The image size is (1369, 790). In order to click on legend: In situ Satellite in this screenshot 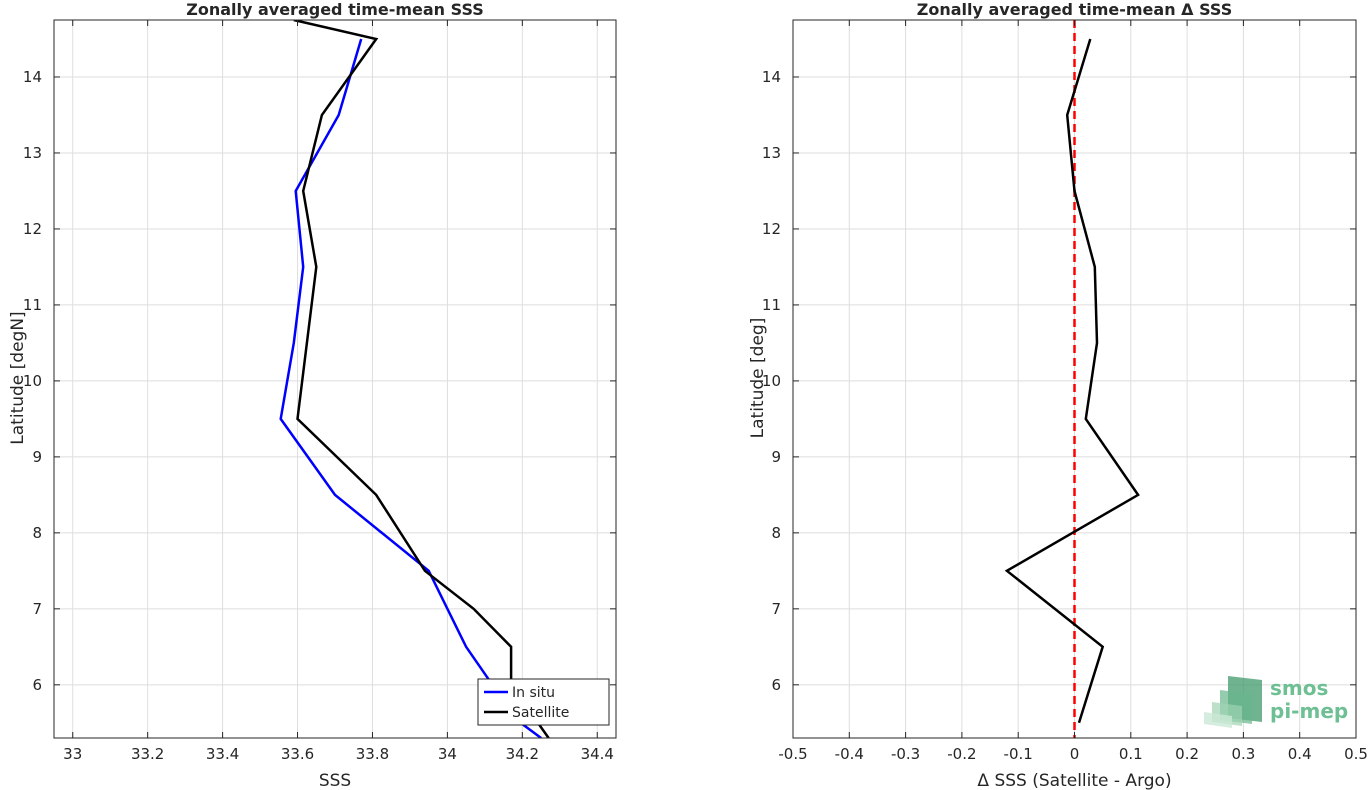, I will do `click(543, 702)`.